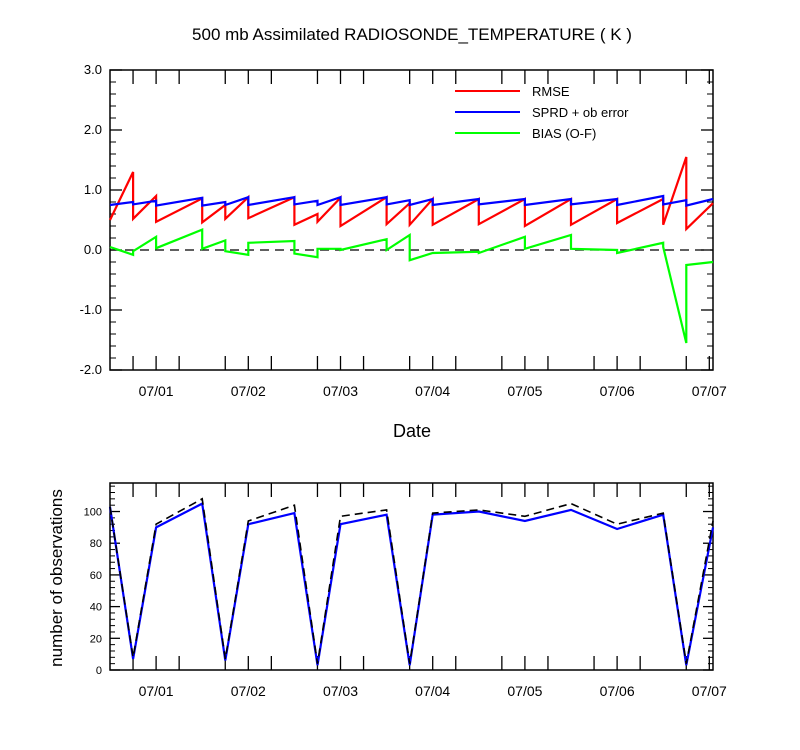 This screenshot has width=800, height=750. I want to click on legend-label: SPRD + ob error, so click(580, 112).